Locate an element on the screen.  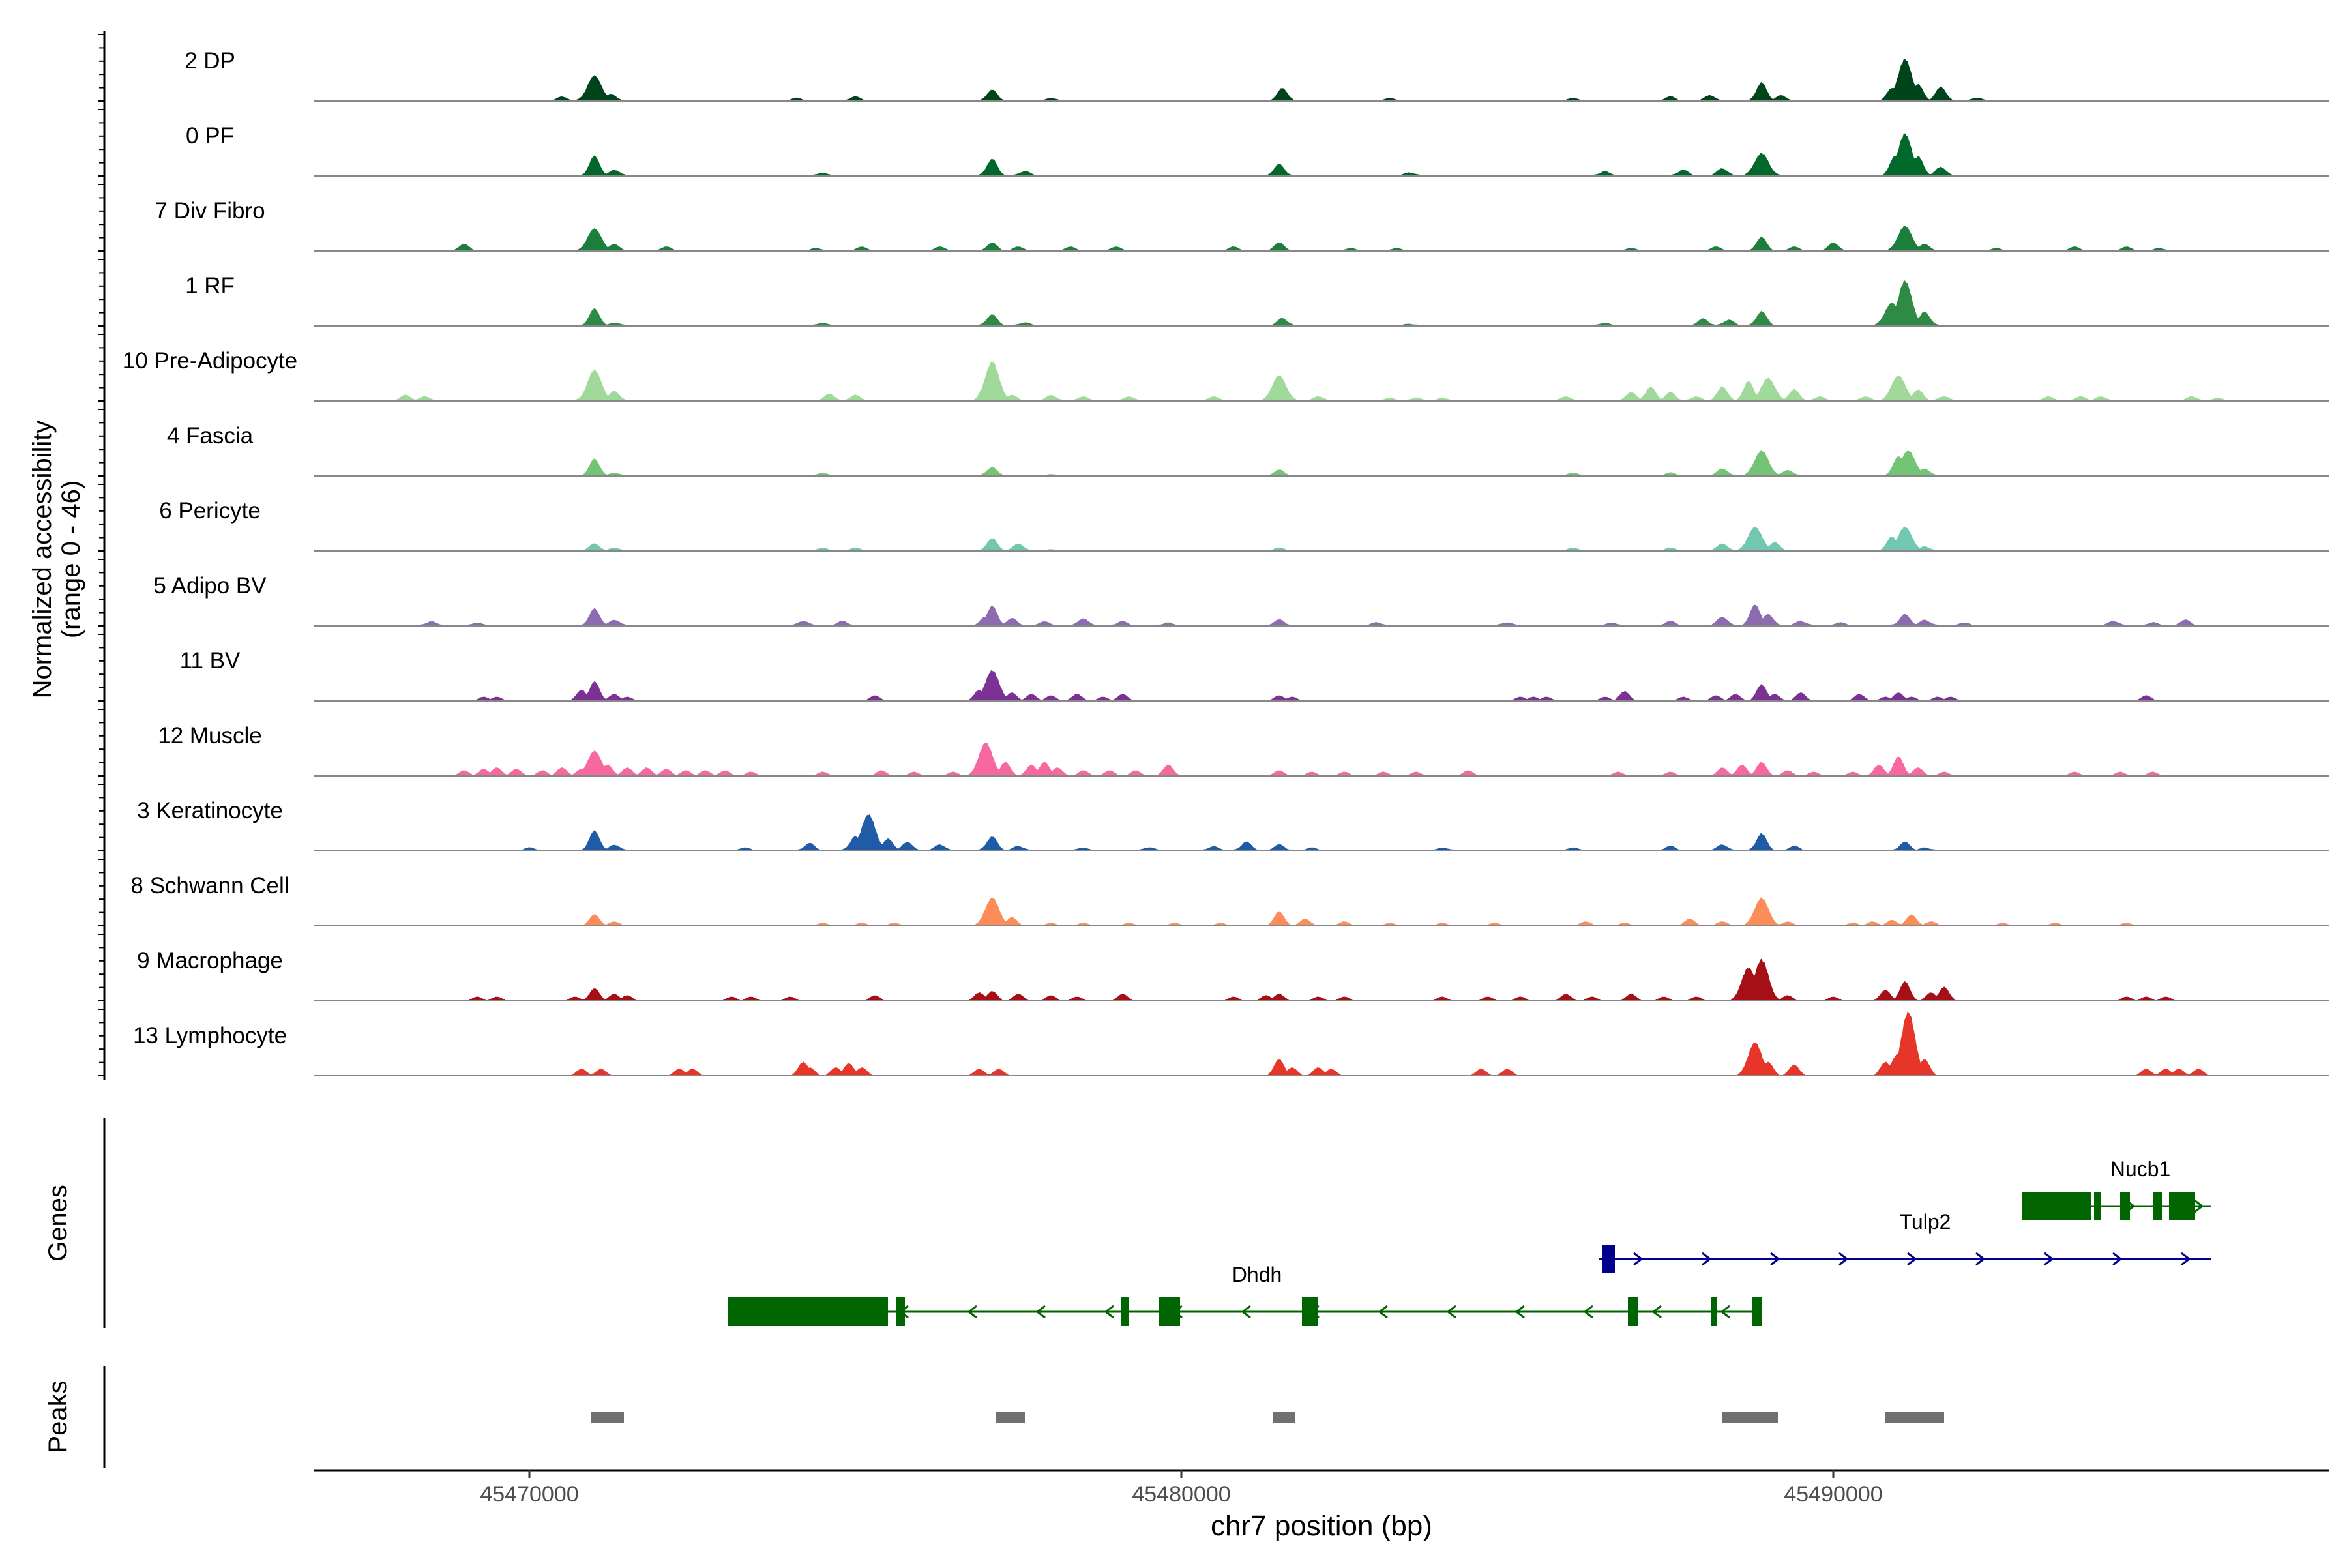
track-label: 11 BV is located at coordinates (210, 661).